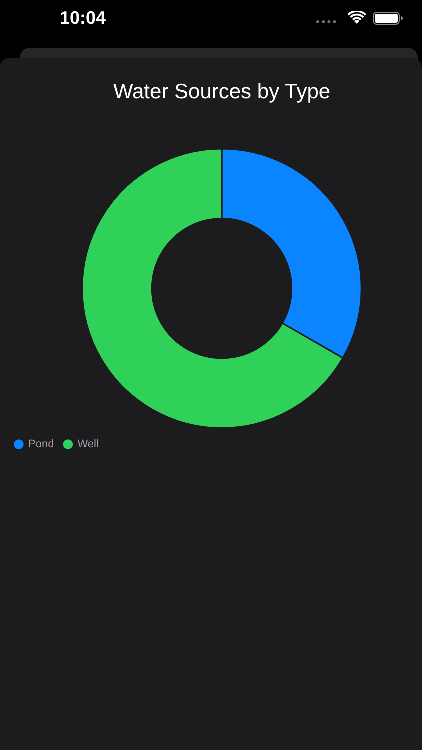 This screenshot has height=750, width=422. I want to click on legend-label: Pond, so click(41, 444).